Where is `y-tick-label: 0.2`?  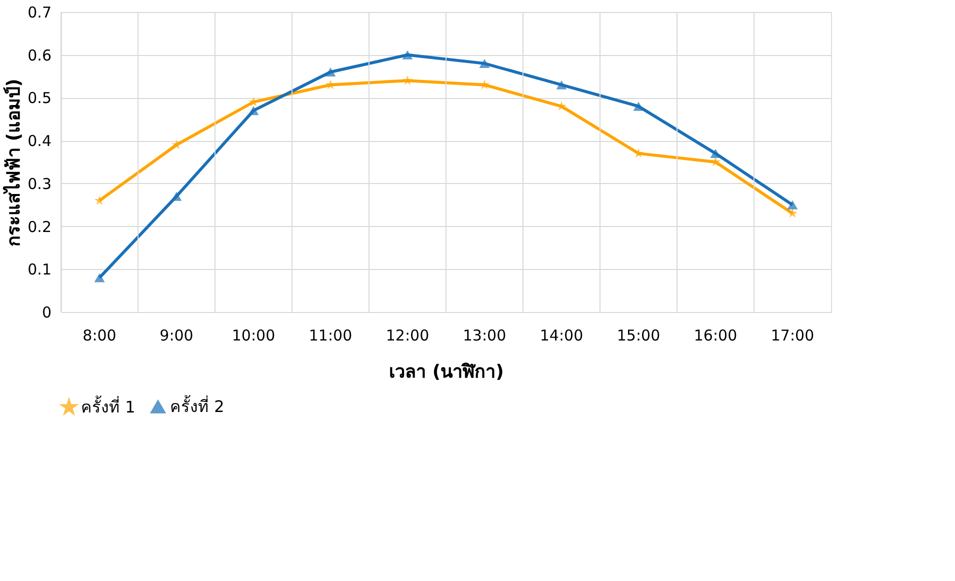 y-tick-label: 0.2 is located at coordinates (40, 227).